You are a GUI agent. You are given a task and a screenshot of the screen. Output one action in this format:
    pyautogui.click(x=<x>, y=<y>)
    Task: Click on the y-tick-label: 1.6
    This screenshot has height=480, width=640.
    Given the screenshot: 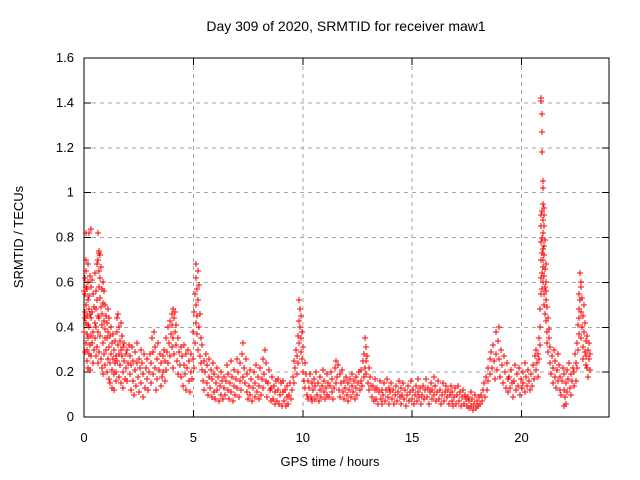 What is the action you would take?
    pyautogui.click(x=65, y=57)
    